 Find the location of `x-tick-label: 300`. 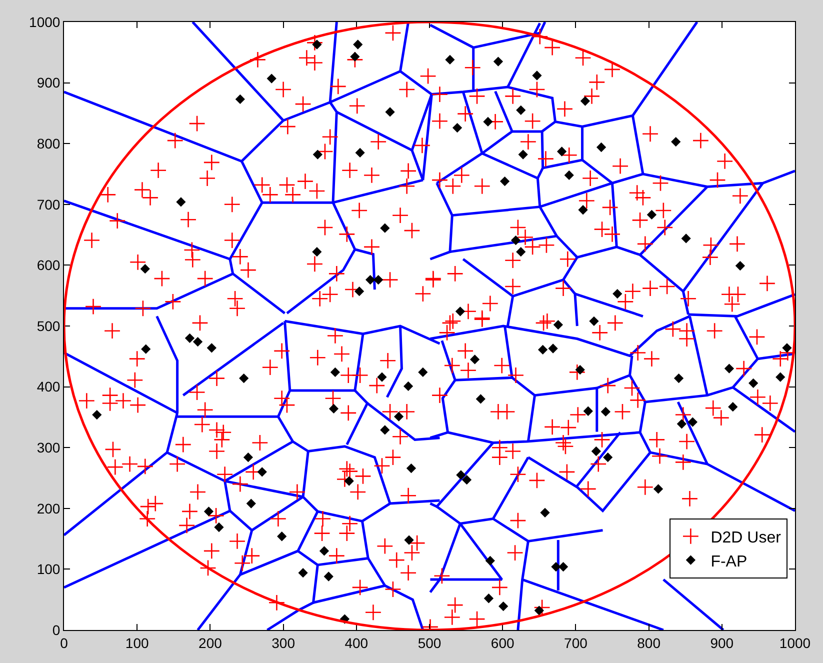

x-tick-label: 300 is located at coordinates (284, 642).